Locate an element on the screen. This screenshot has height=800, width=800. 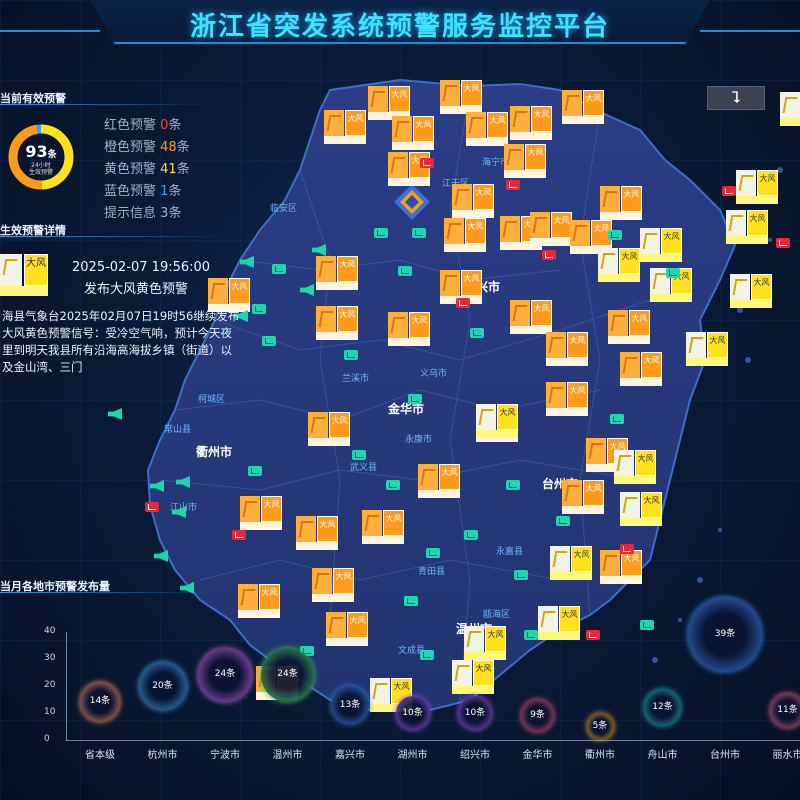
wind-warning-icon: 大风 is located at coordinates (24, 275).